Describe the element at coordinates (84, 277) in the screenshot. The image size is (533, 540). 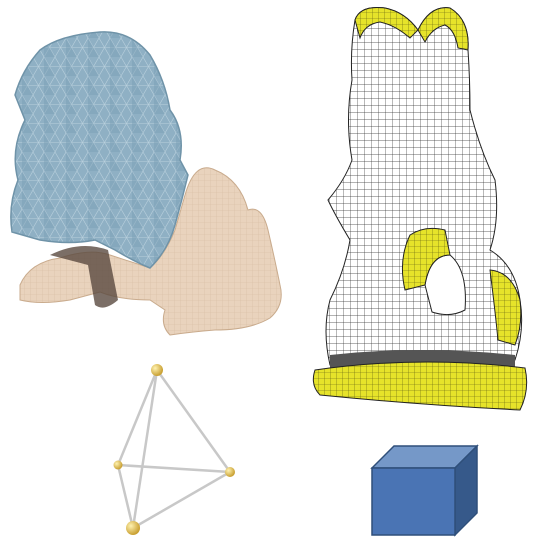
I see `lion-shadow` at that location.